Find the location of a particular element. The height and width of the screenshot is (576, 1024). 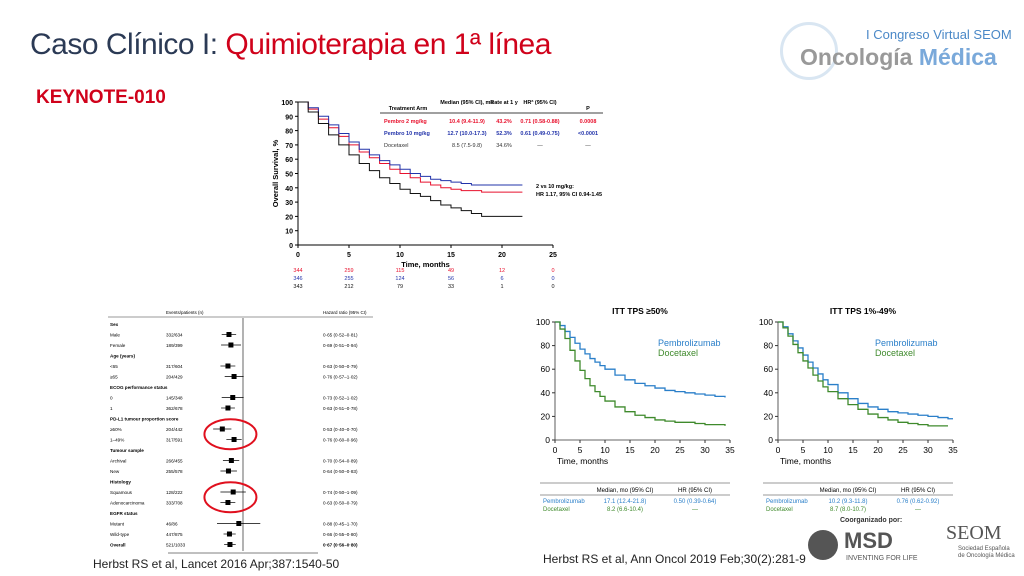

x-tick-label: 20 is located at coordinates (502, 255).